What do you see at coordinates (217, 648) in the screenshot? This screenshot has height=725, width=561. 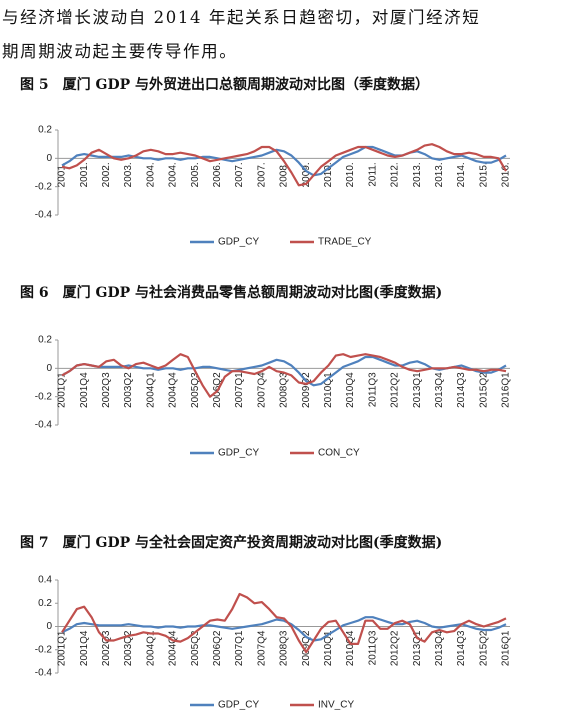 I see `x-tick-label: 2006Q2` at bounding box center [217, 648].